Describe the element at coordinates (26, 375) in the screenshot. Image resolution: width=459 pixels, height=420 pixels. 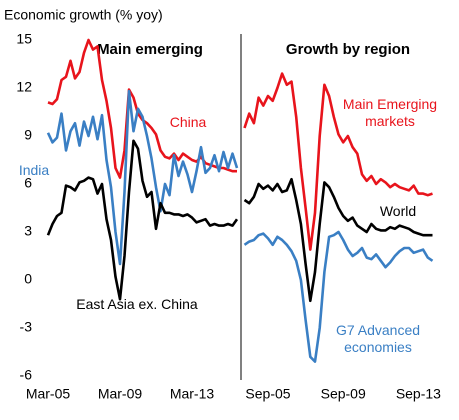
I see `y-tick-label: -6` at that location.